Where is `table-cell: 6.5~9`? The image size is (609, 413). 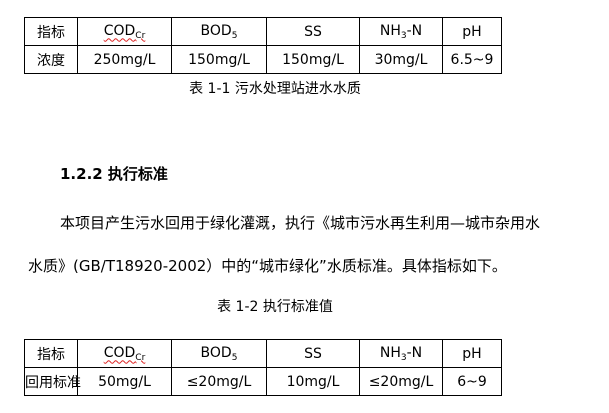
table-cell: 6.5~9 is located at coordinates (472, 59).